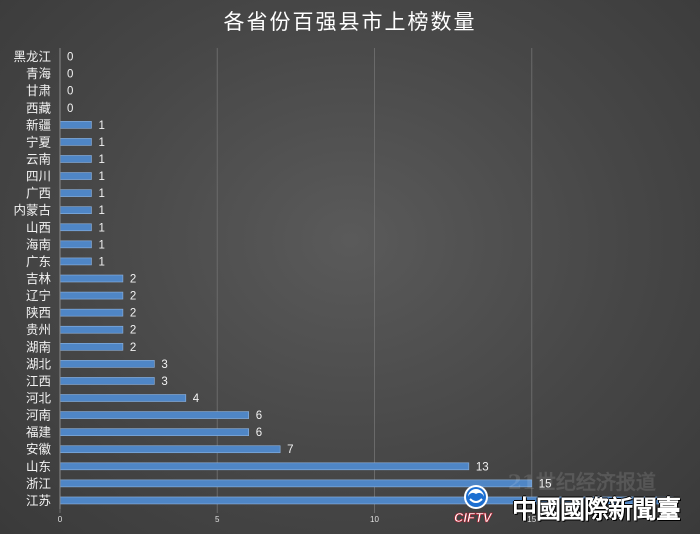 The image size is (700, 534). Describe the element at coordinates (374, 519) in the screenshot. I see `x-tick-label: 10` at that location.